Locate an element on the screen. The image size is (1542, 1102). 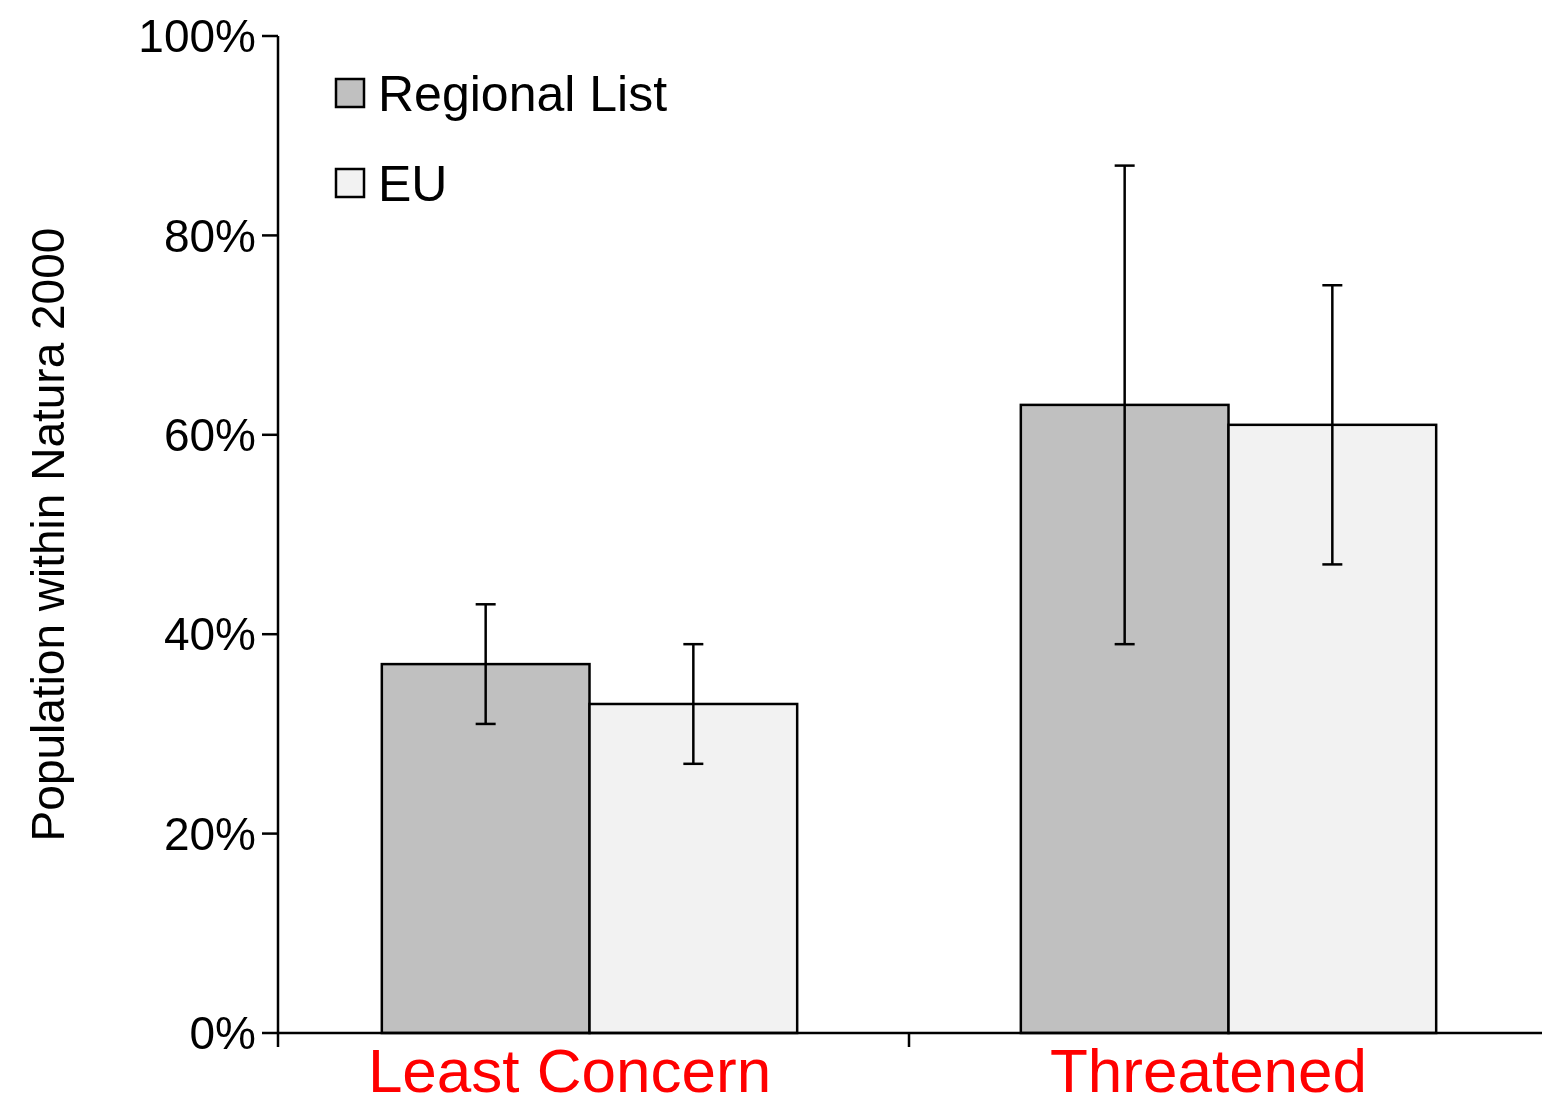
y-tick-label: 60% is located at coordinates (209, 434).